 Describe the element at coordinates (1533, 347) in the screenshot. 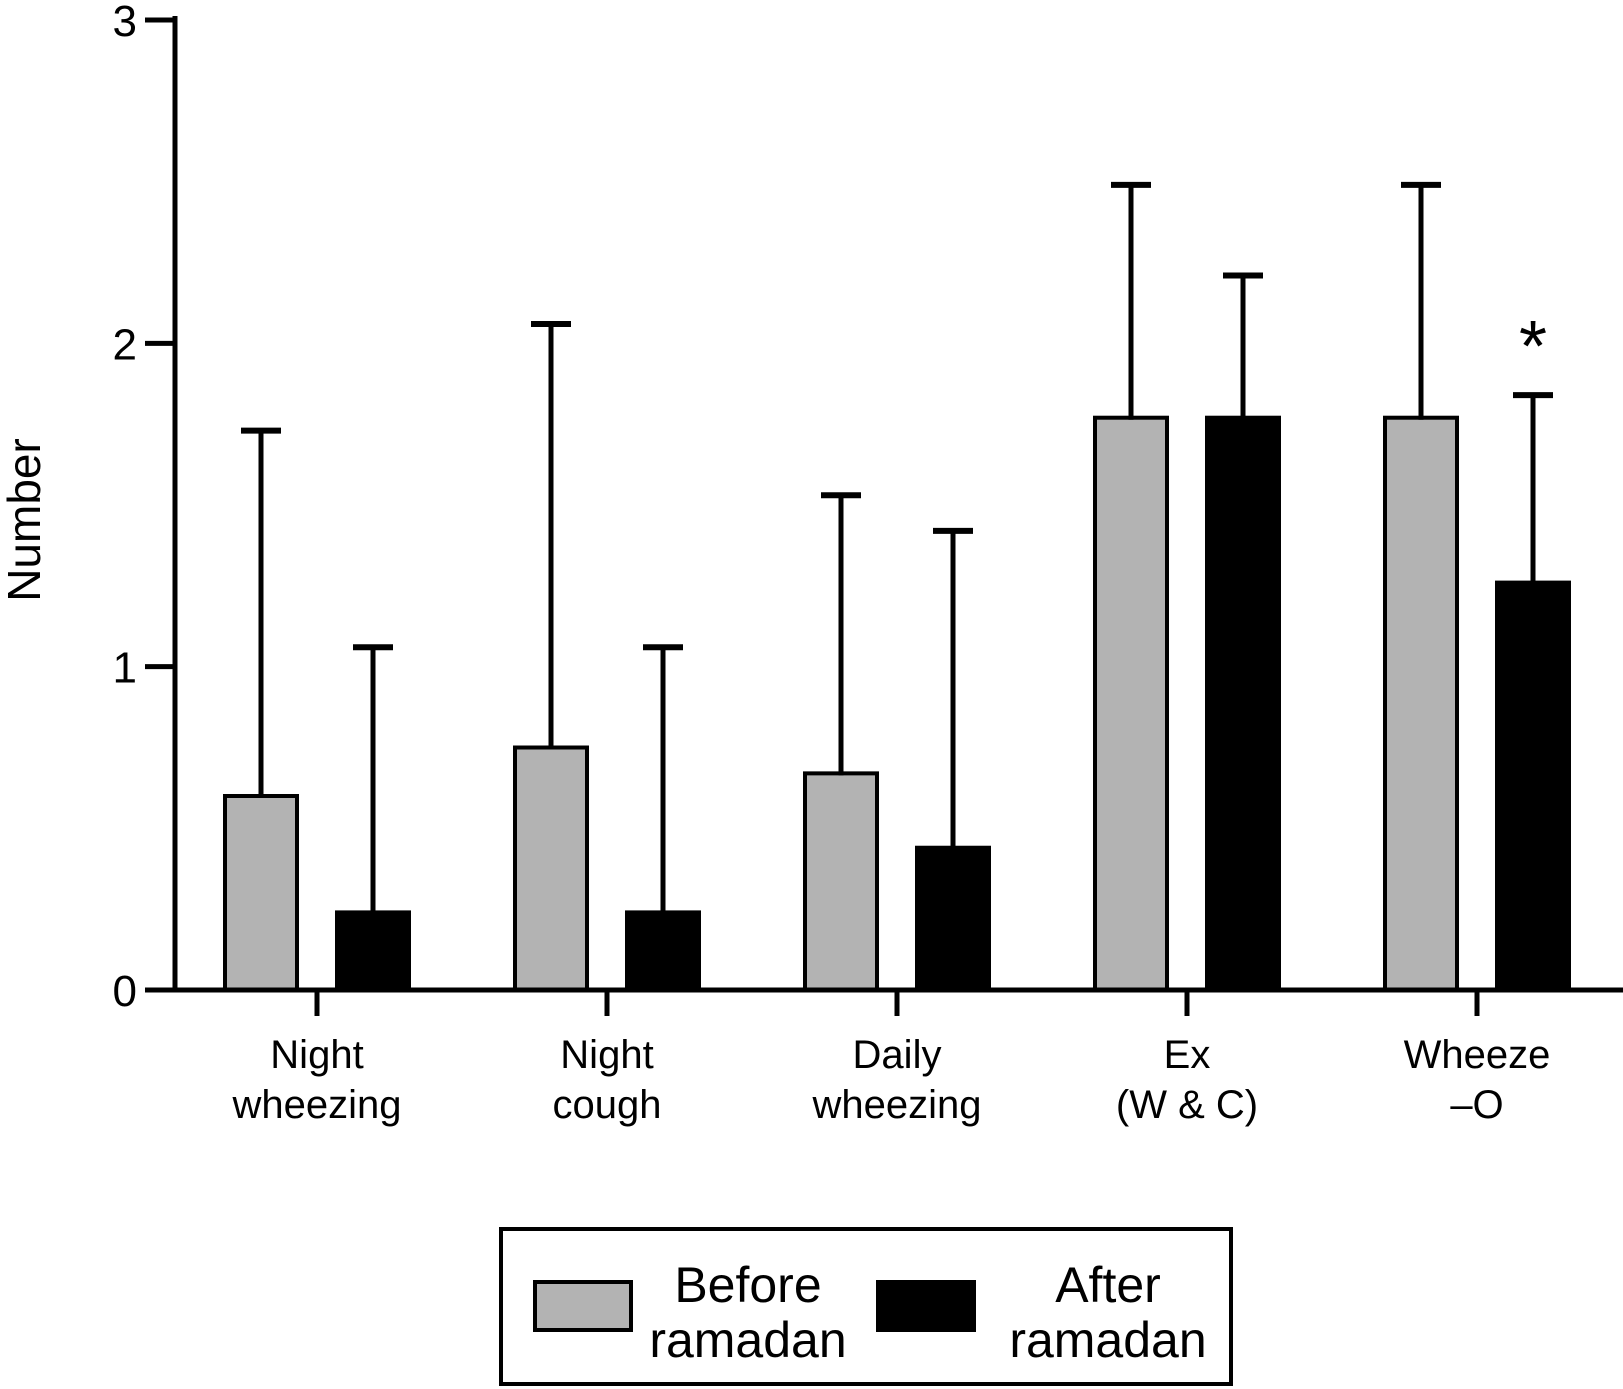

I see `significance-asterisk: *` at that location.